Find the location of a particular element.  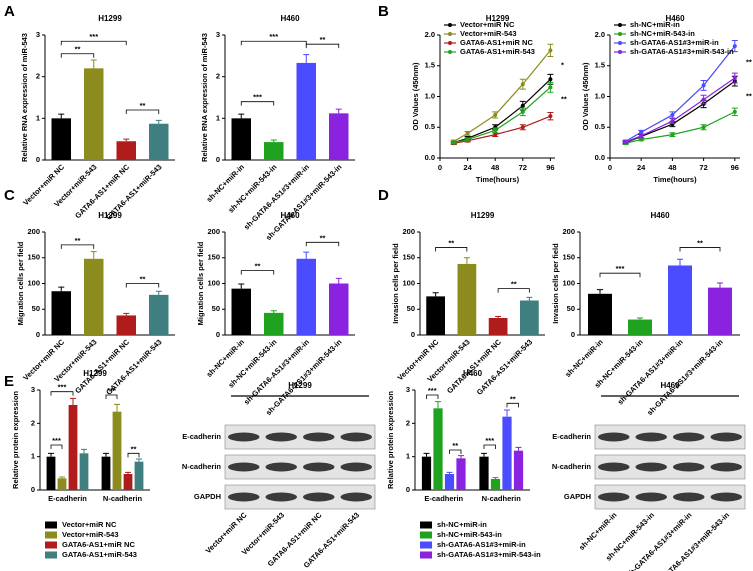

y-tick-label: 0.5 is located at coordinates (430, 126).